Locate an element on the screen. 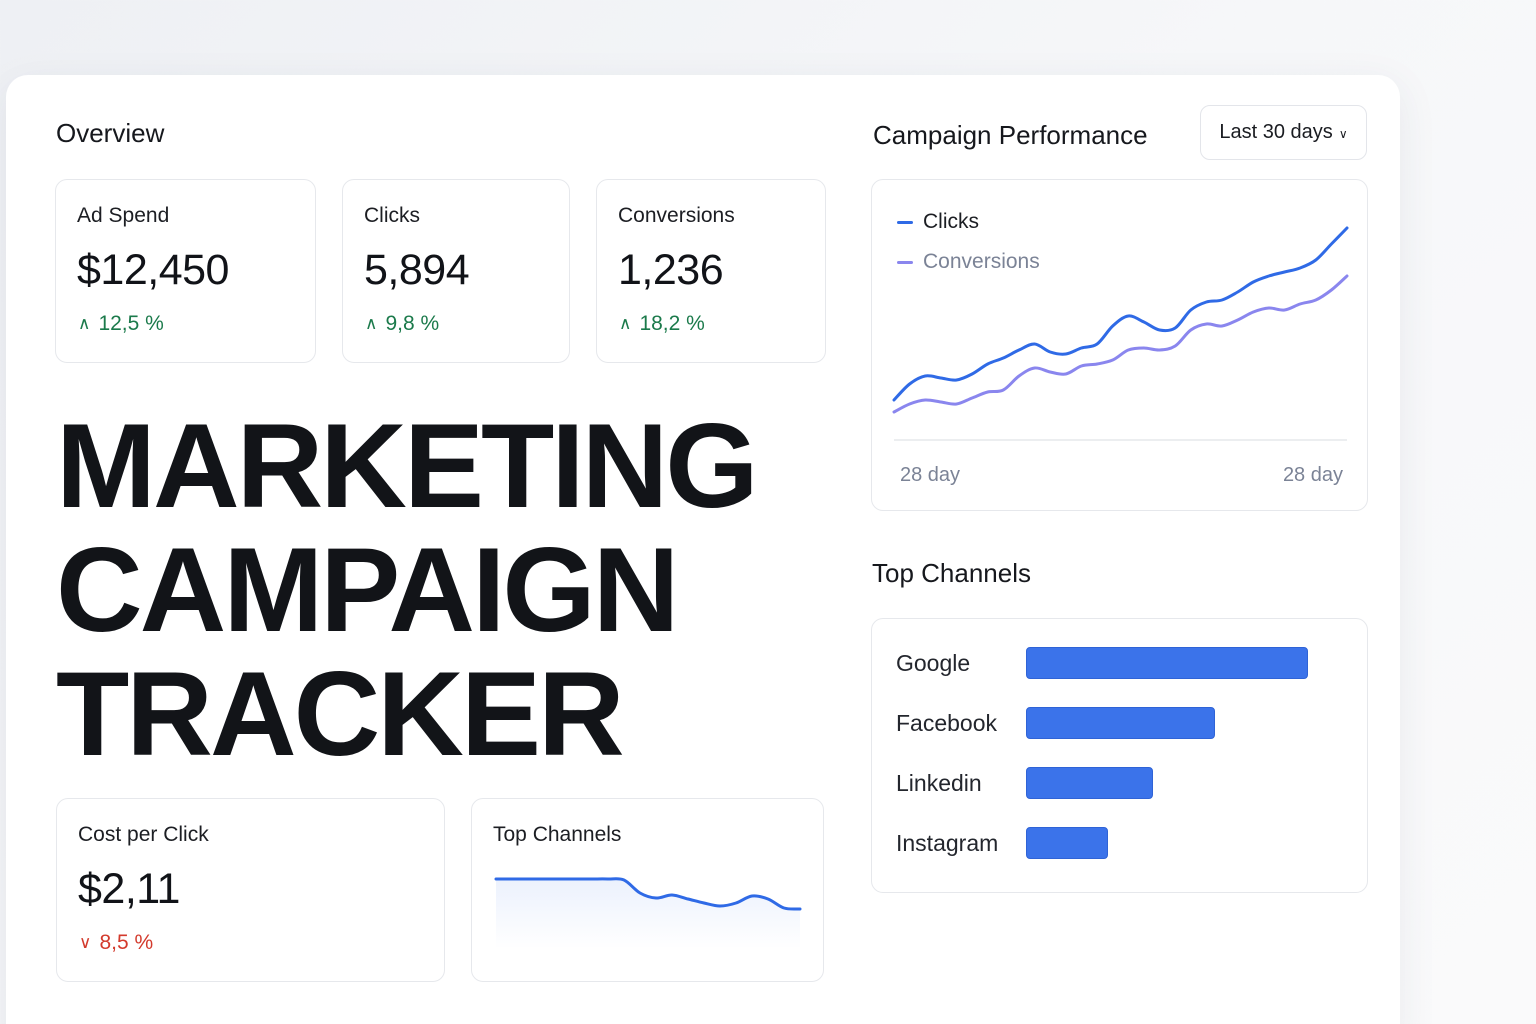 This screenshot has height=1024, width=1536. x-axis-end-label: 28 day is located at coordinates (1312, 475).